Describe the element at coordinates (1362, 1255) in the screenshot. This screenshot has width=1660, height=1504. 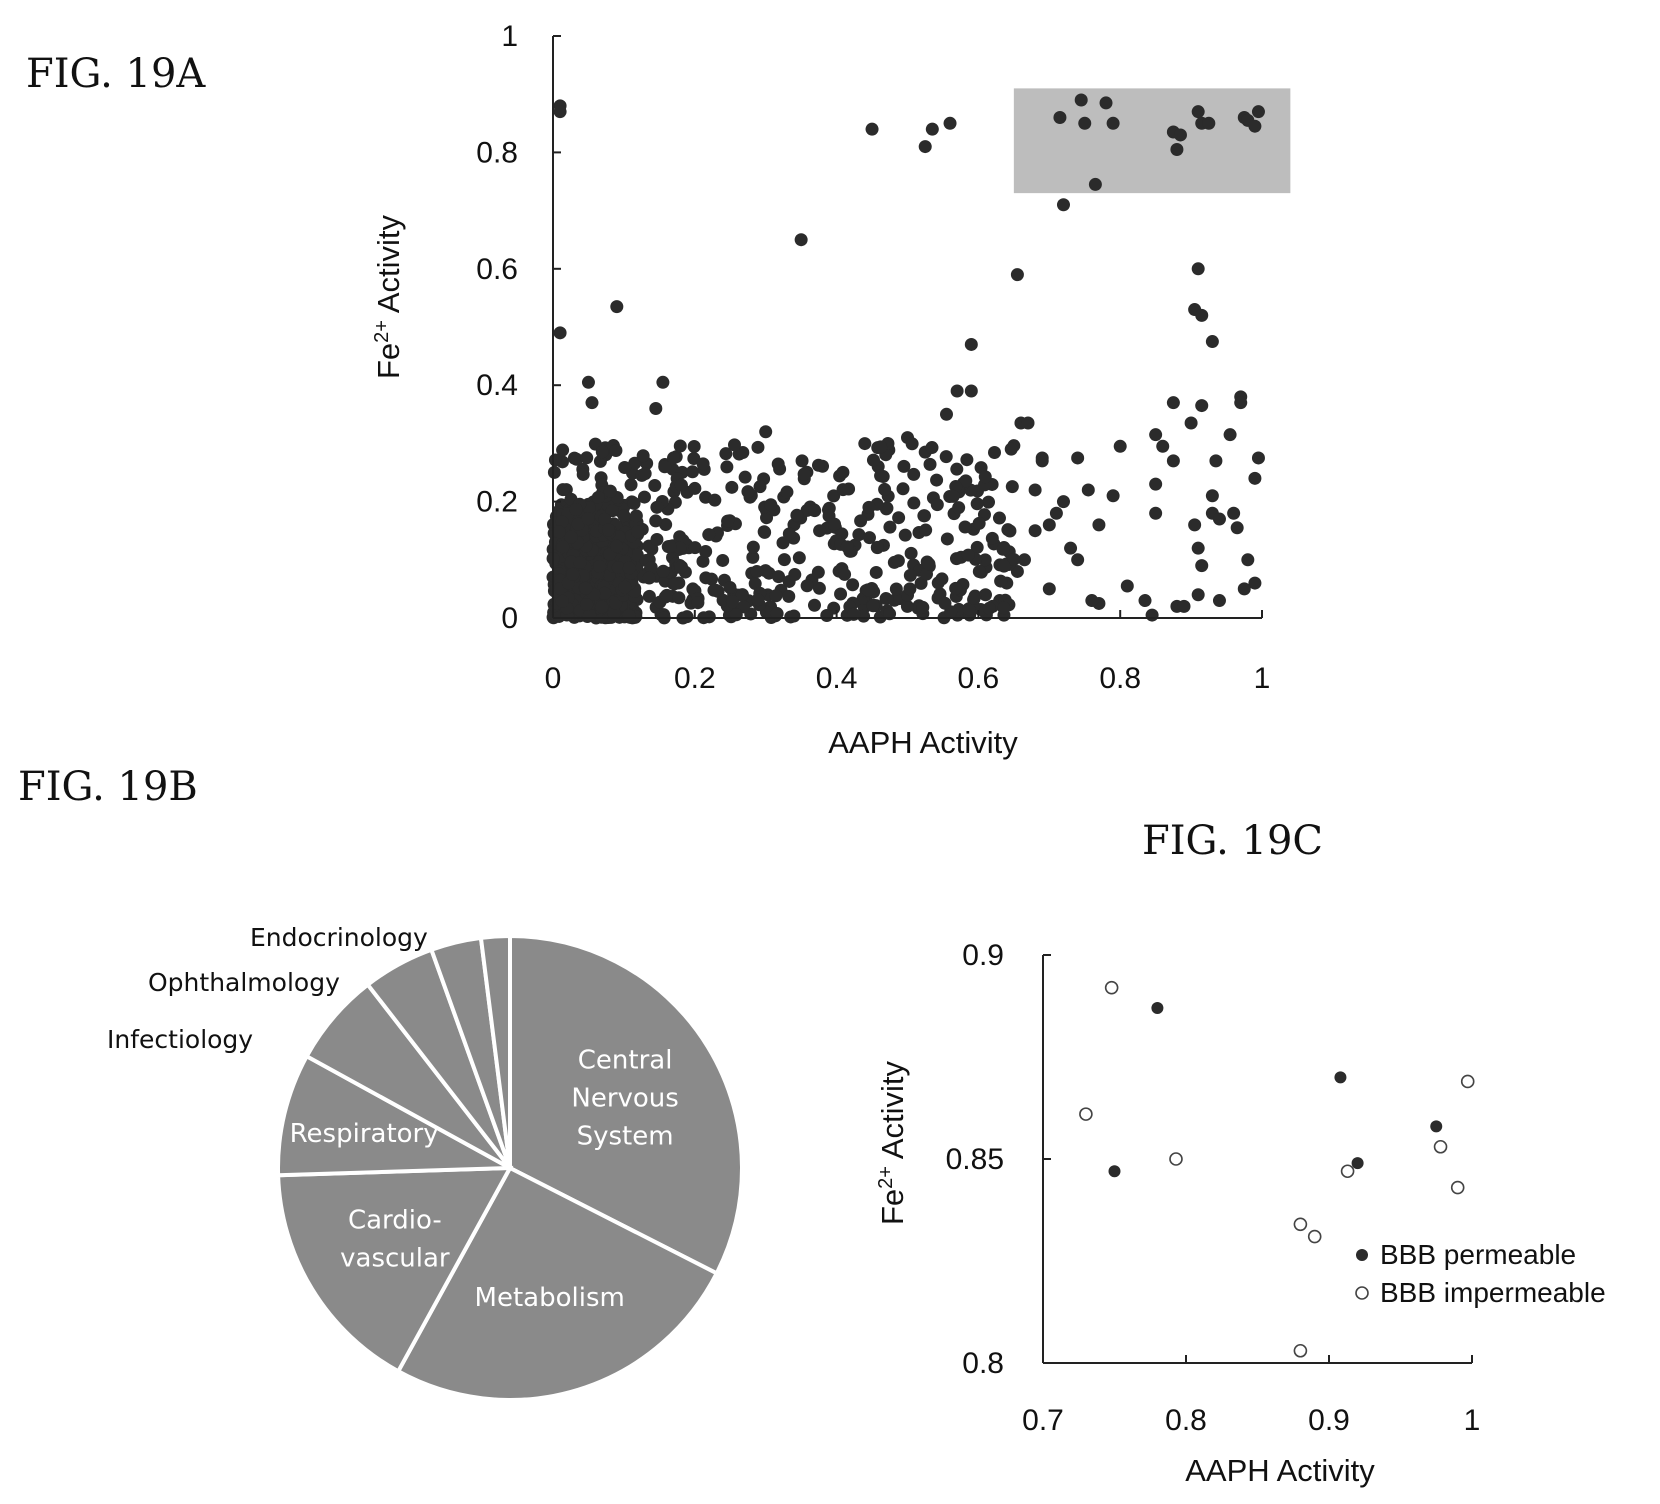
I see `legend-marker` at that location.